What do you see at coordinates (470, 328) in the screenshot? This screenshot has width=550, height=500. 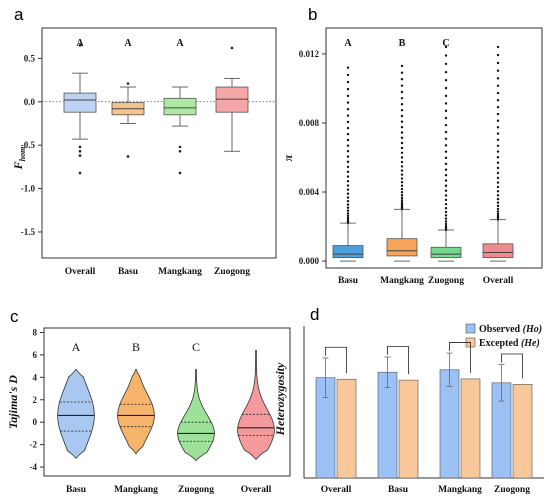 I see `legend-swatch` at bounding box center [470, 328].